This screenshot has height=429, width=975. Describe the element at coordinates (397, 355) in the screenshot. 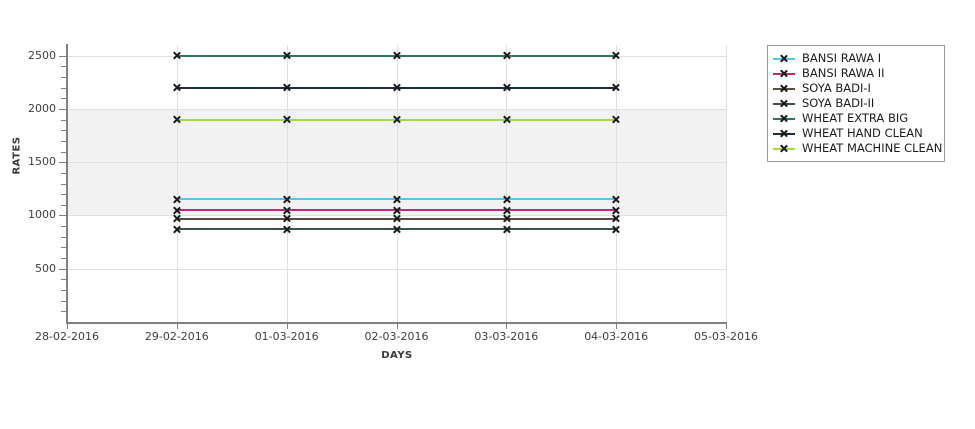

I see `x-axis-title: DAYS` at that location.